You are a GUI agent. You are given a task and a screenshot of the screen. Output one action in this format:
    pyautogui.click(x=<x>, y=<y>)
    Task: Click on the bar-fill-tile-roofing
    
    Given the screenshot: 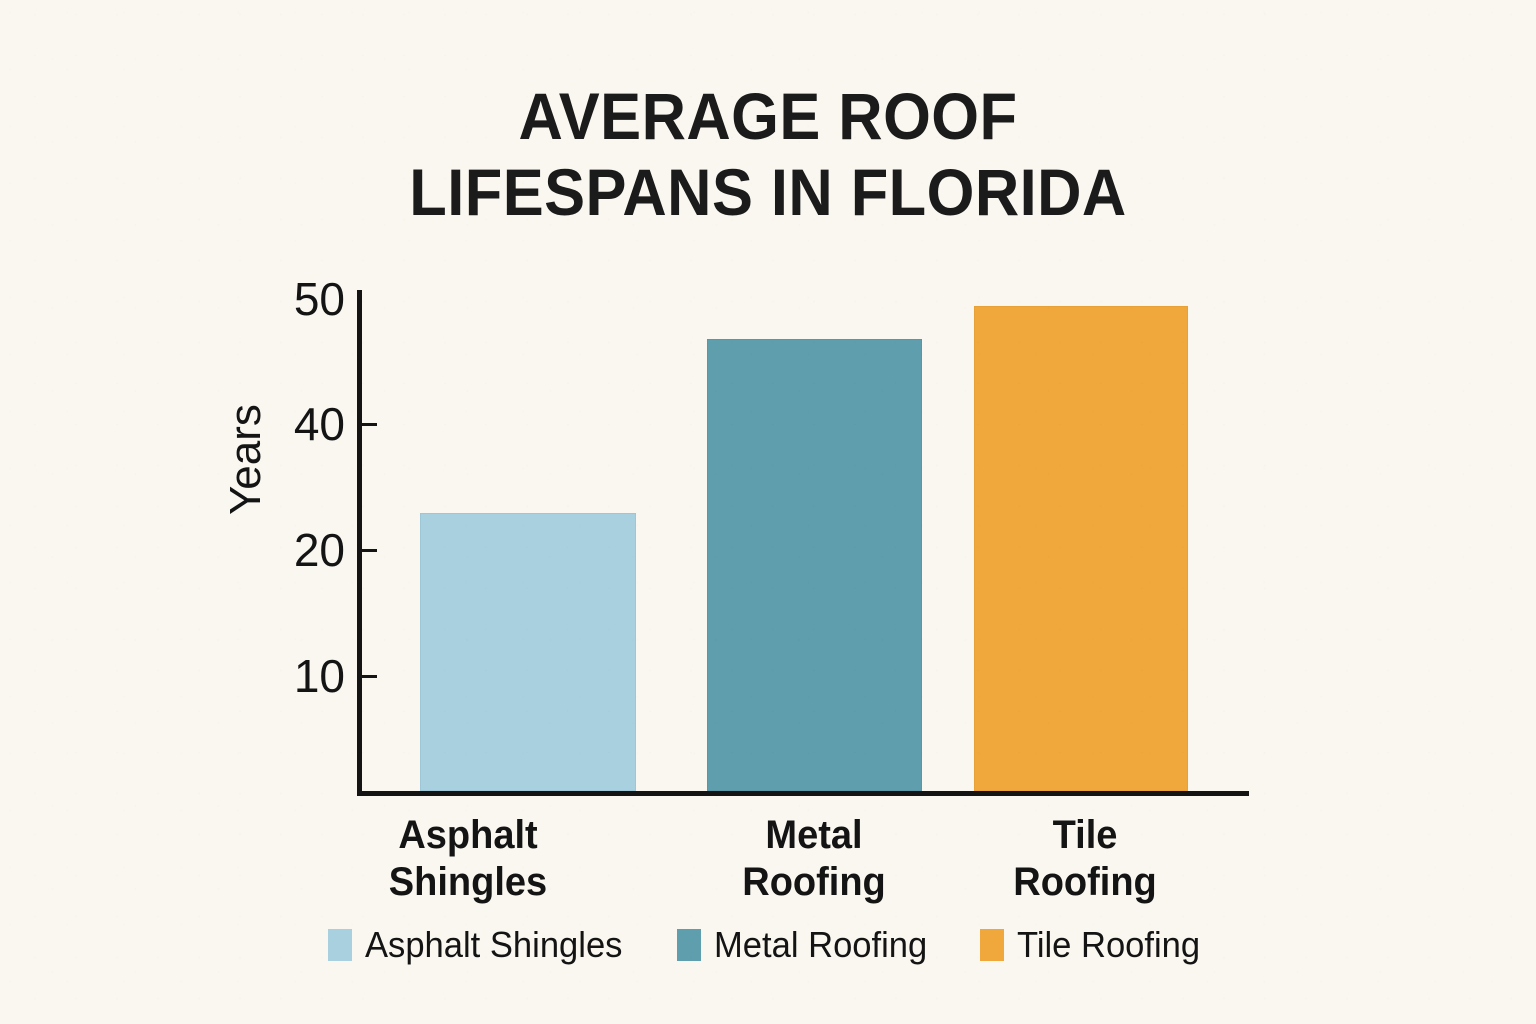 What is the action you would take?
    pyautogui.click(x=1081, y=548)
    